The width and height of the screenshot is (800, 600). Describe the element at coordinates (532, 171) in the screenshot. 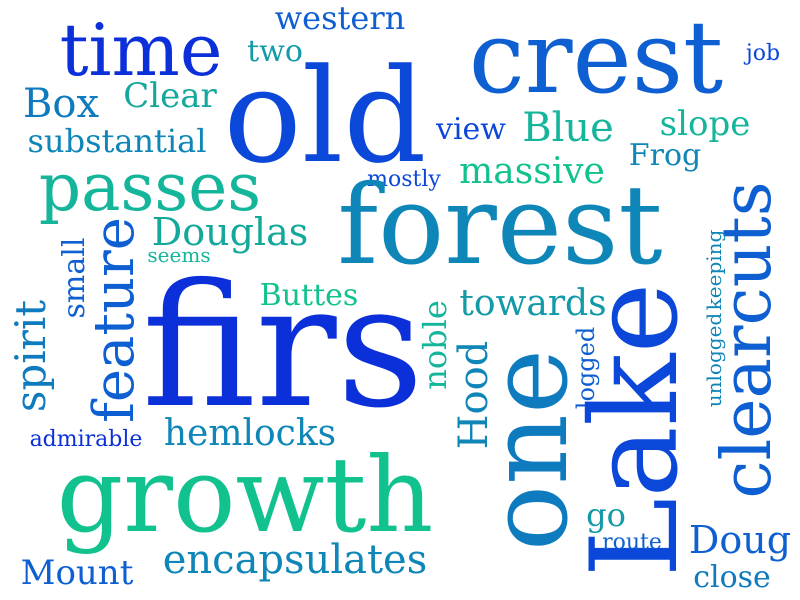

I see `word-massive: massive` at that location.